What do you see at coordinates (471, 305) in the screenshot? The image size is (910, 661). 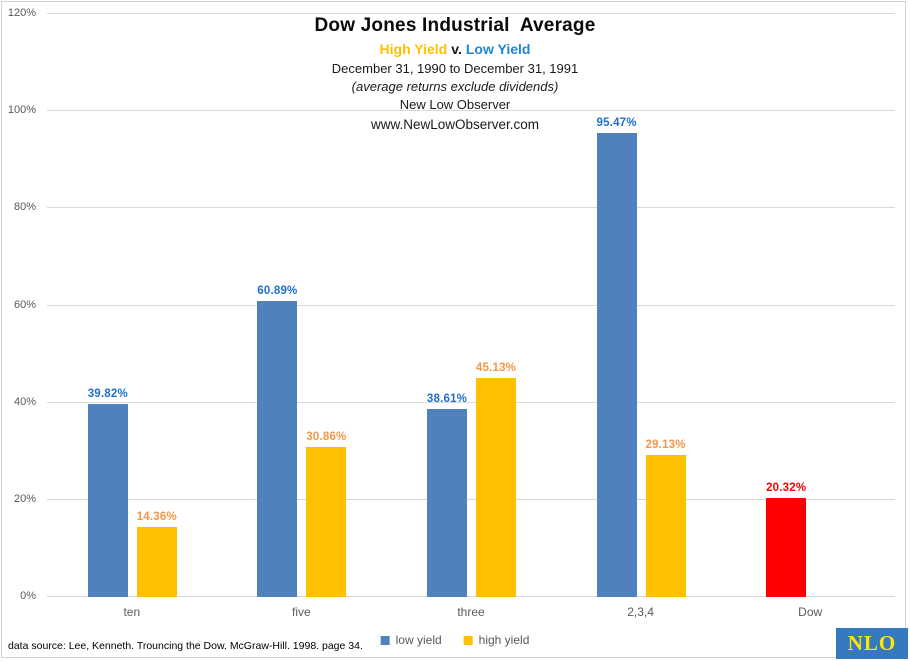 I see `gridline-60%` at bounding box center [471, 305].